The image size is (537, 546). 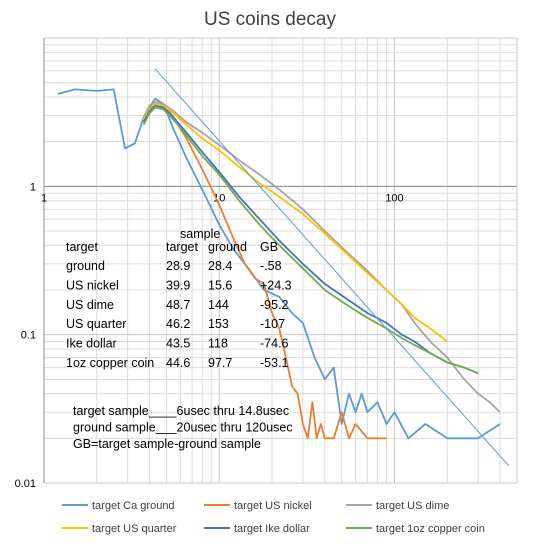 What do you see at coordinates (219, 198) in the screenshot?
I see `x-tick-label: 10` at bounding box center [219, 198].